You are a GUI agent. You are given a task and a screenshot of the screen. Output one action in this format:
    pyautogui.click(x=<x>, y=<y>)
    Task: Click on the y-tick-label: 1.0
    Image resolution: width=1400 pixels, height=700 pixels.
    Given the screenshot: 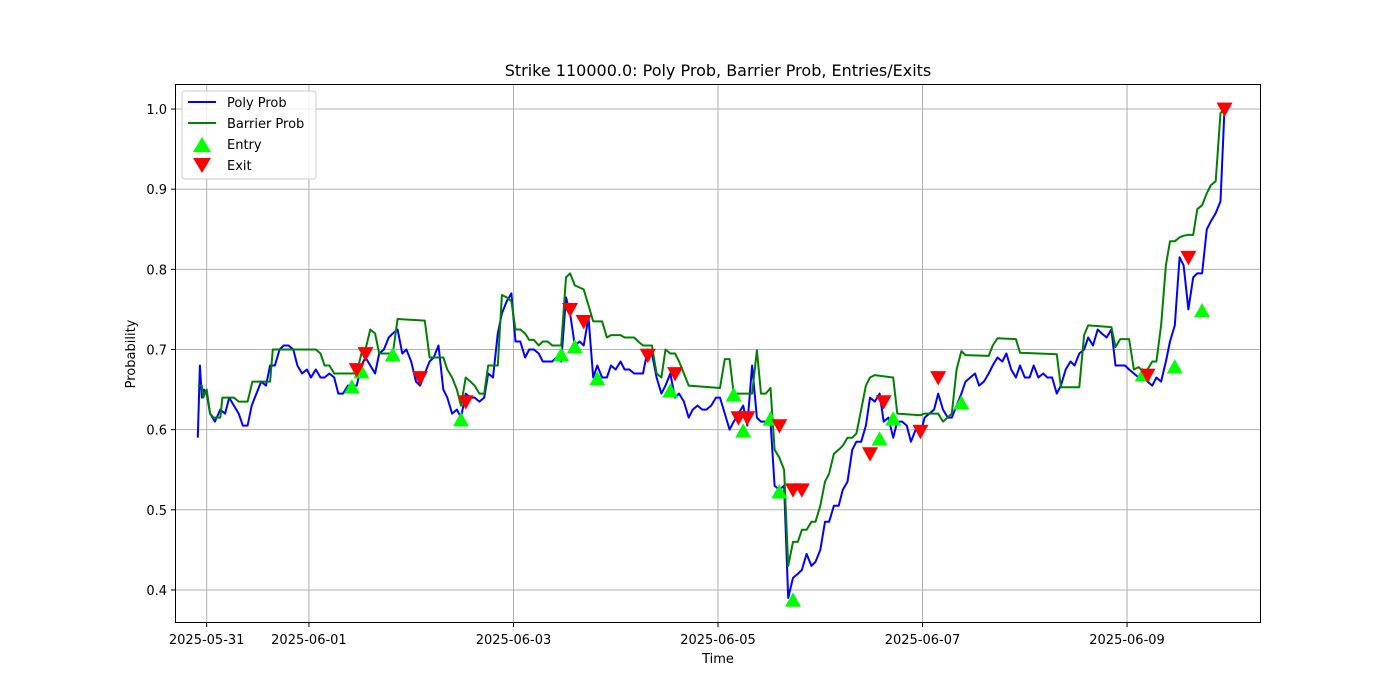 What is the action you would take?
    pyautogui.click(x=156, y=110)
    